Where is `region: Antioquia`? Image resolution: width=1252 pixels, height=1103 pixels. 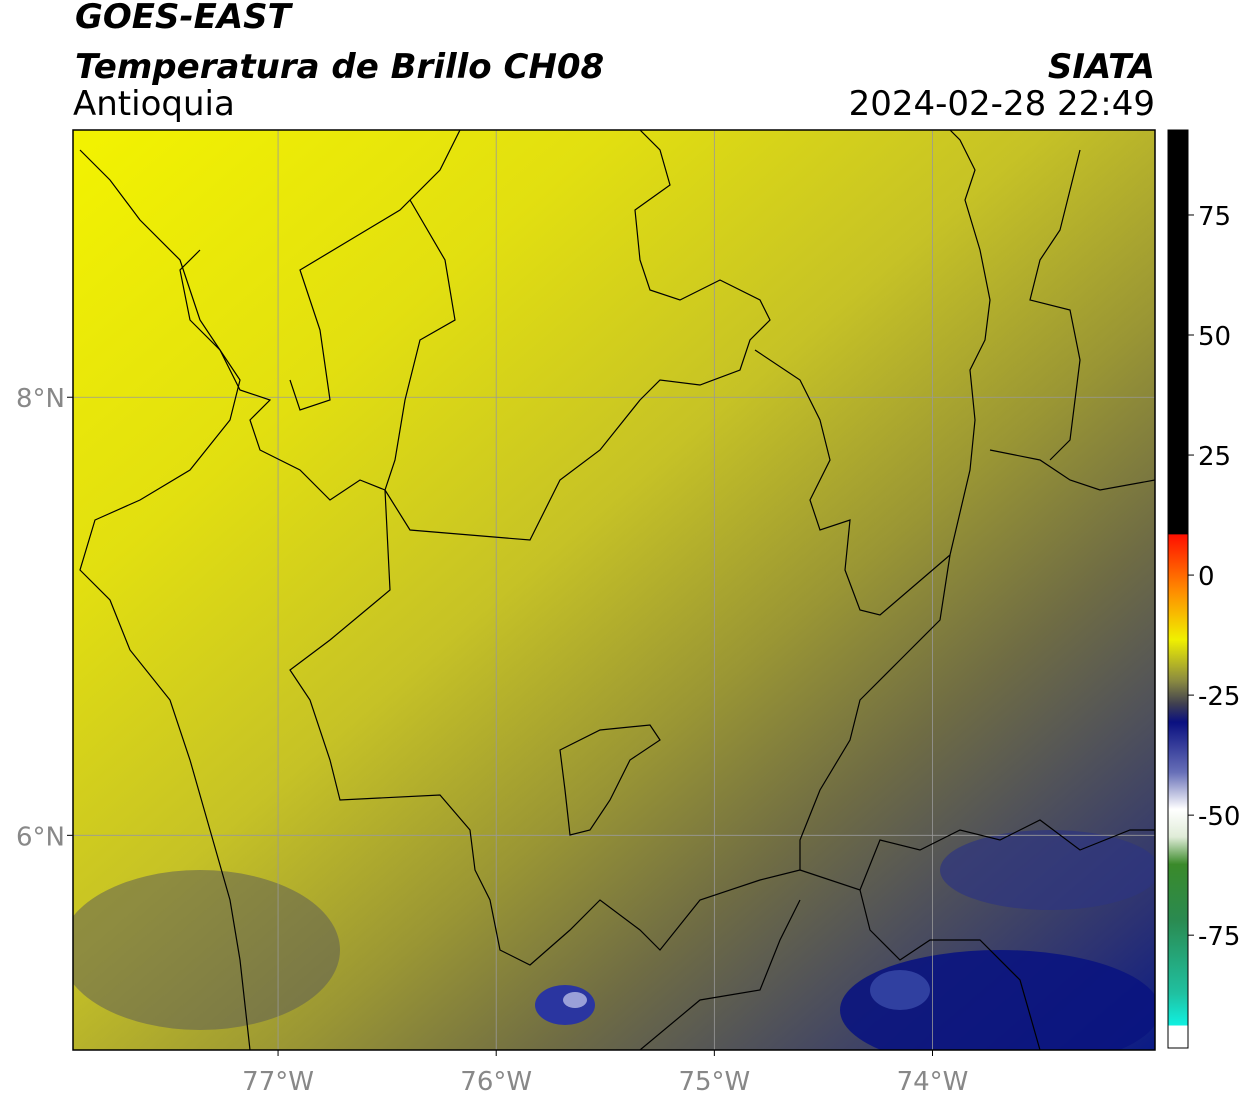 region: Antioquia is located at coordinates (154, 104).